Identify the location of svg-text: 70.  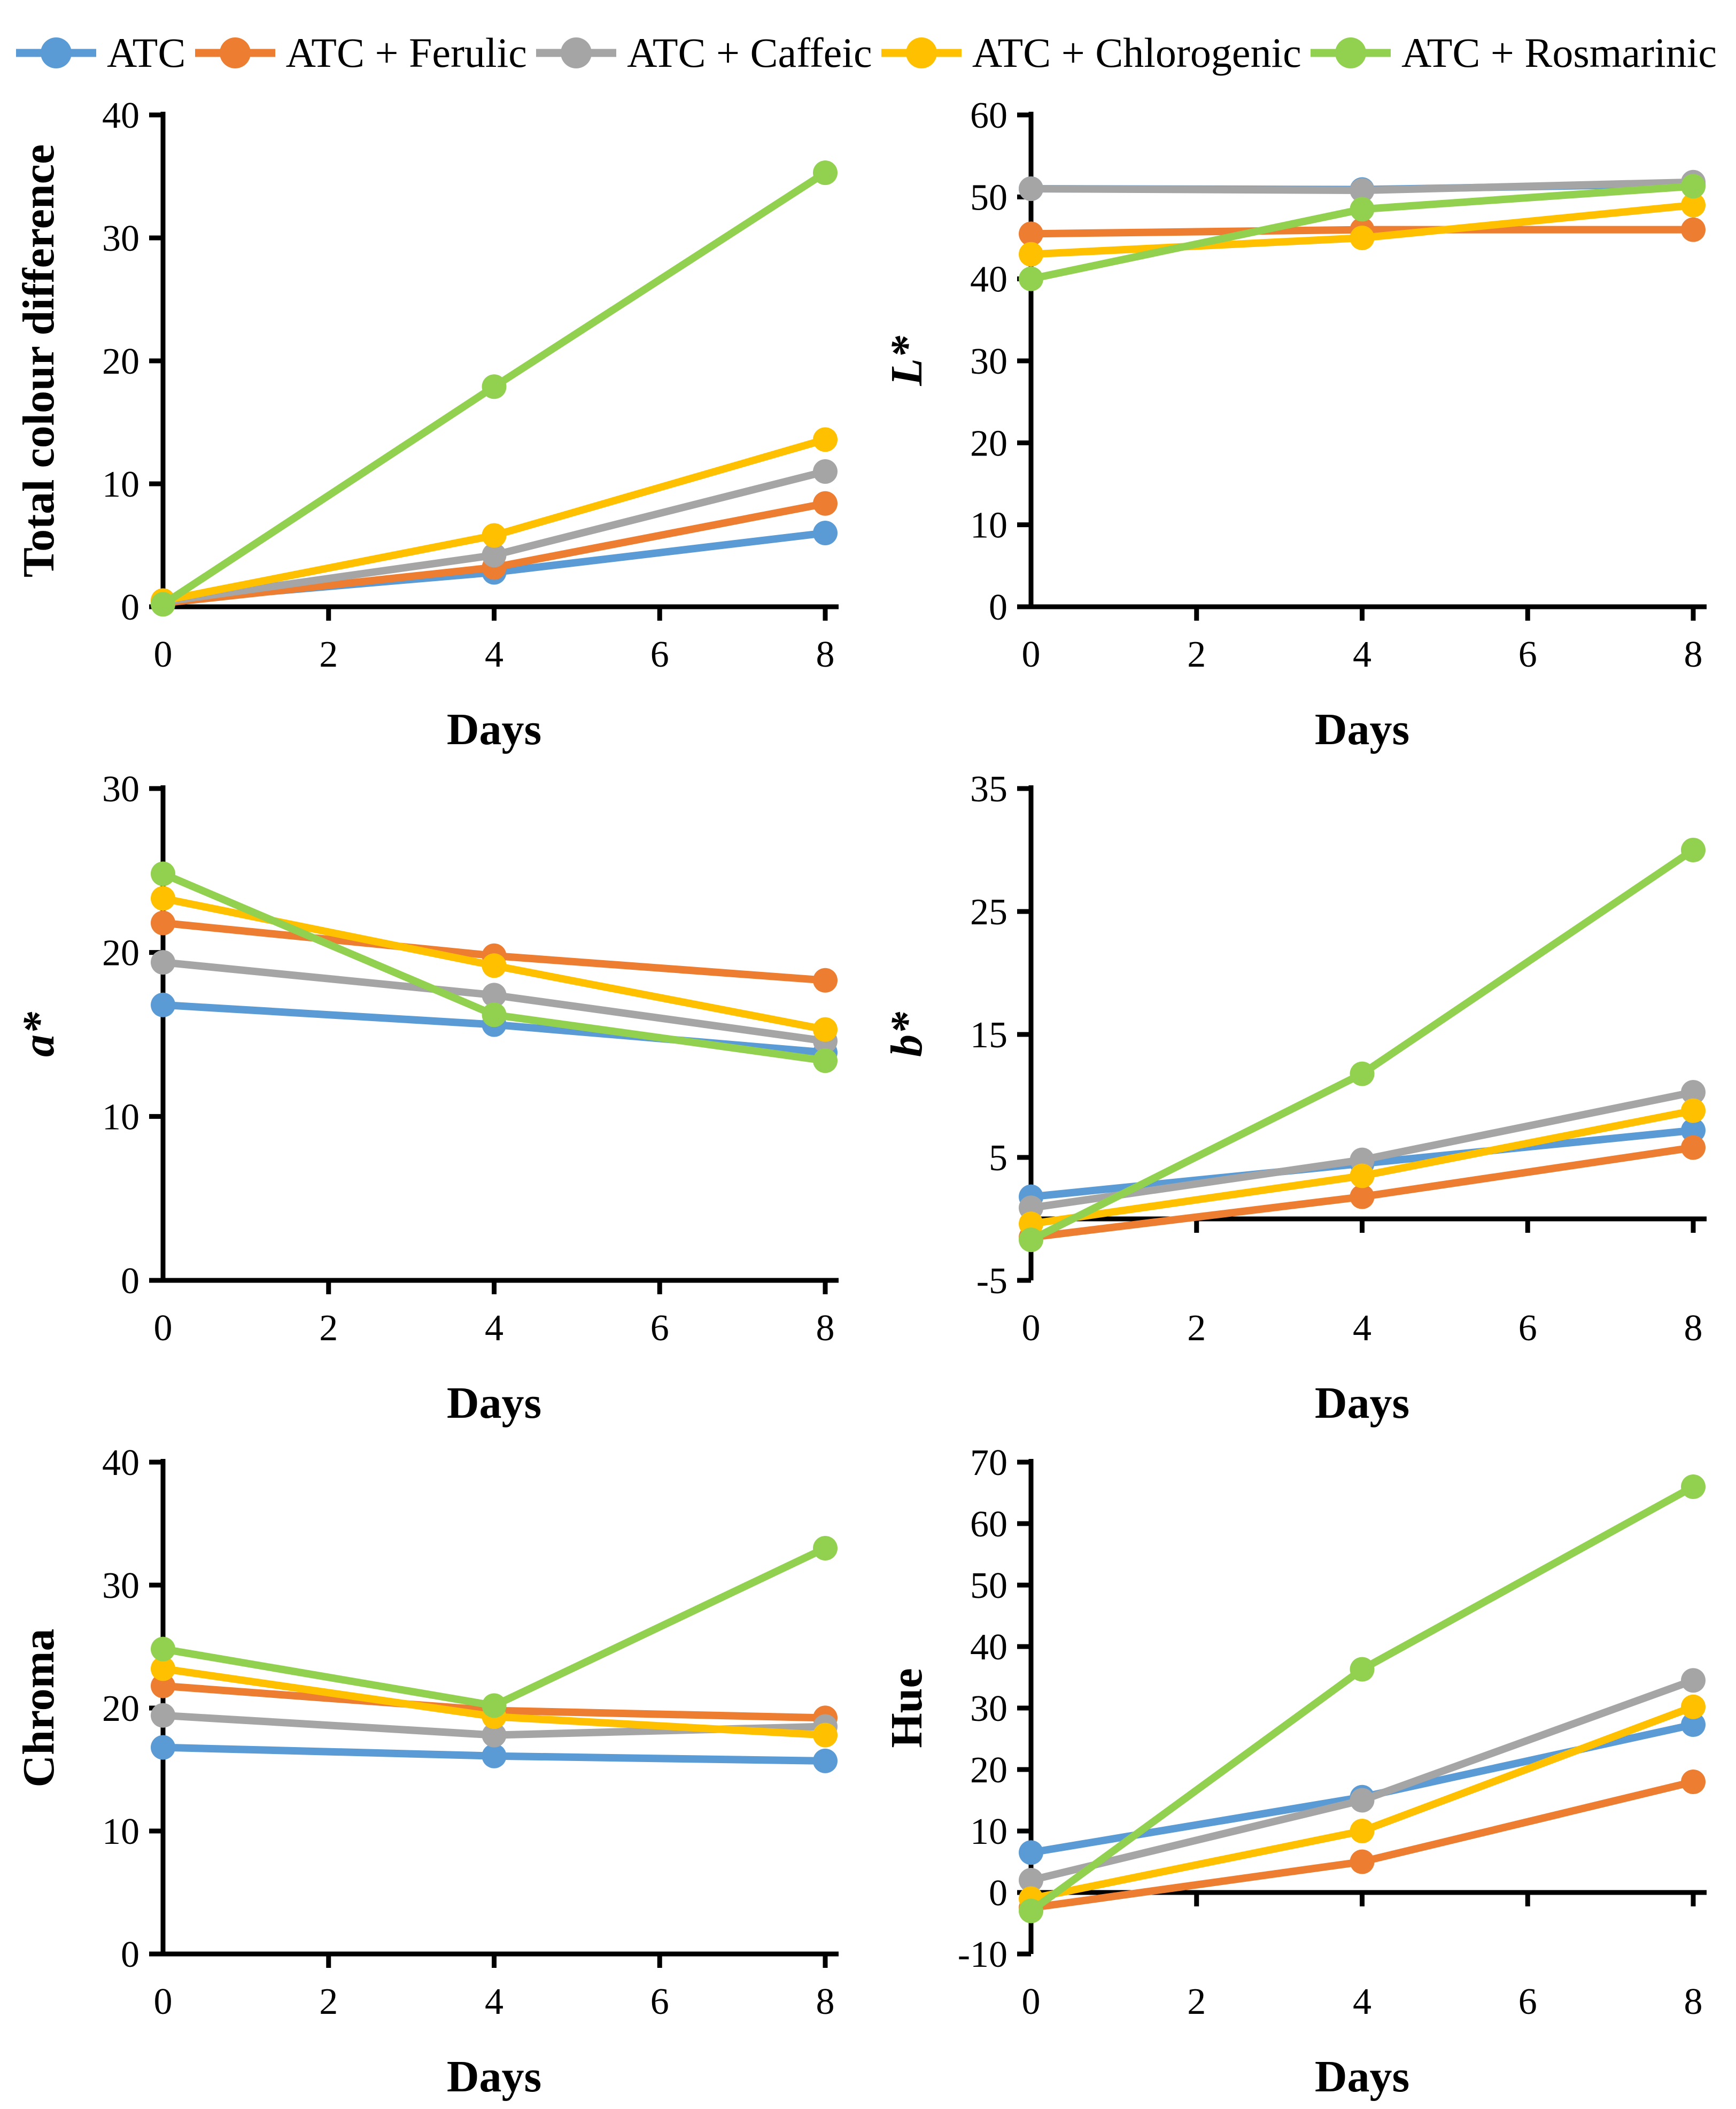
(988, 1463).